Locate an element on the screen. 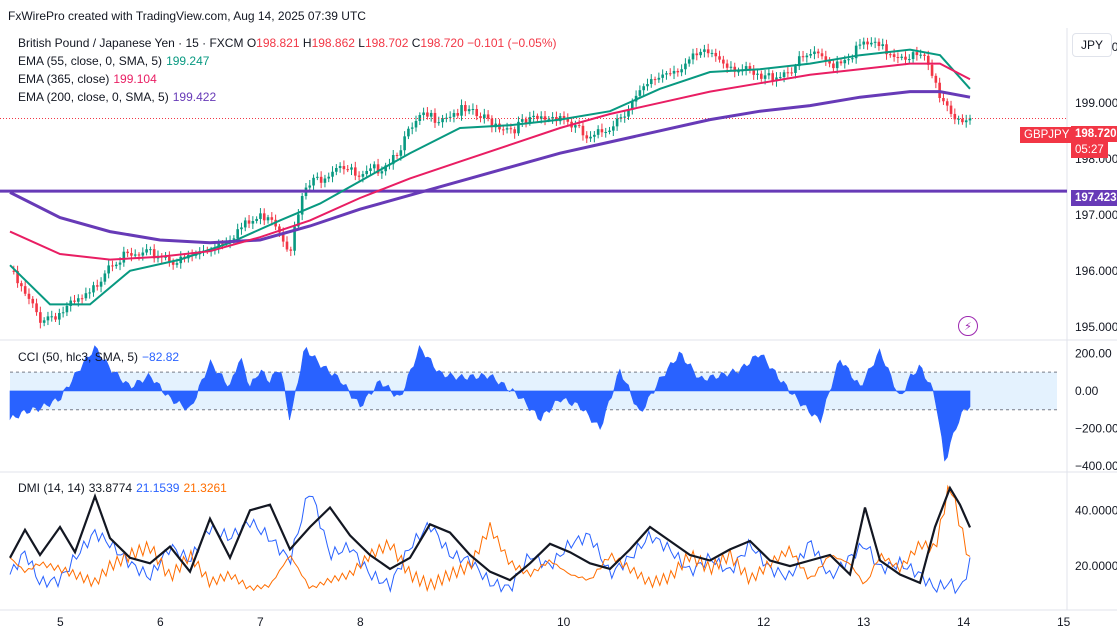  lightning-icon: ⚡ is located at coordinates (968, 326).